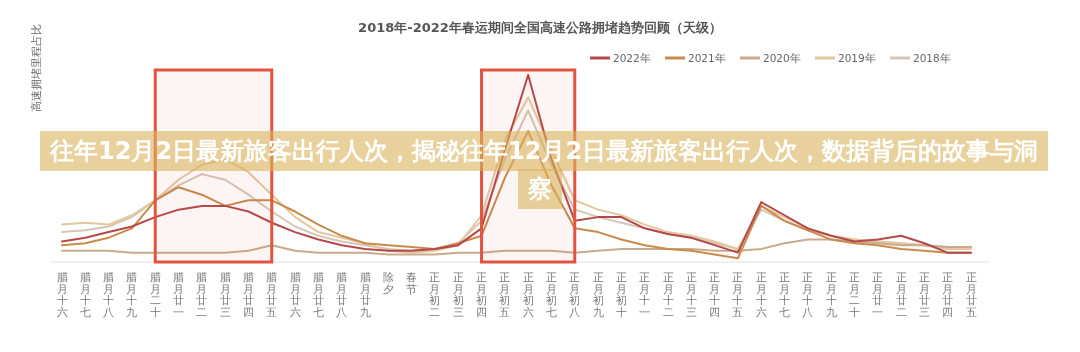 This screenshot has width=1080, height=352. Describe the element at coordinates (831, 294) in the screenshot. I see `x-tick-label: 正月十九` at that location.